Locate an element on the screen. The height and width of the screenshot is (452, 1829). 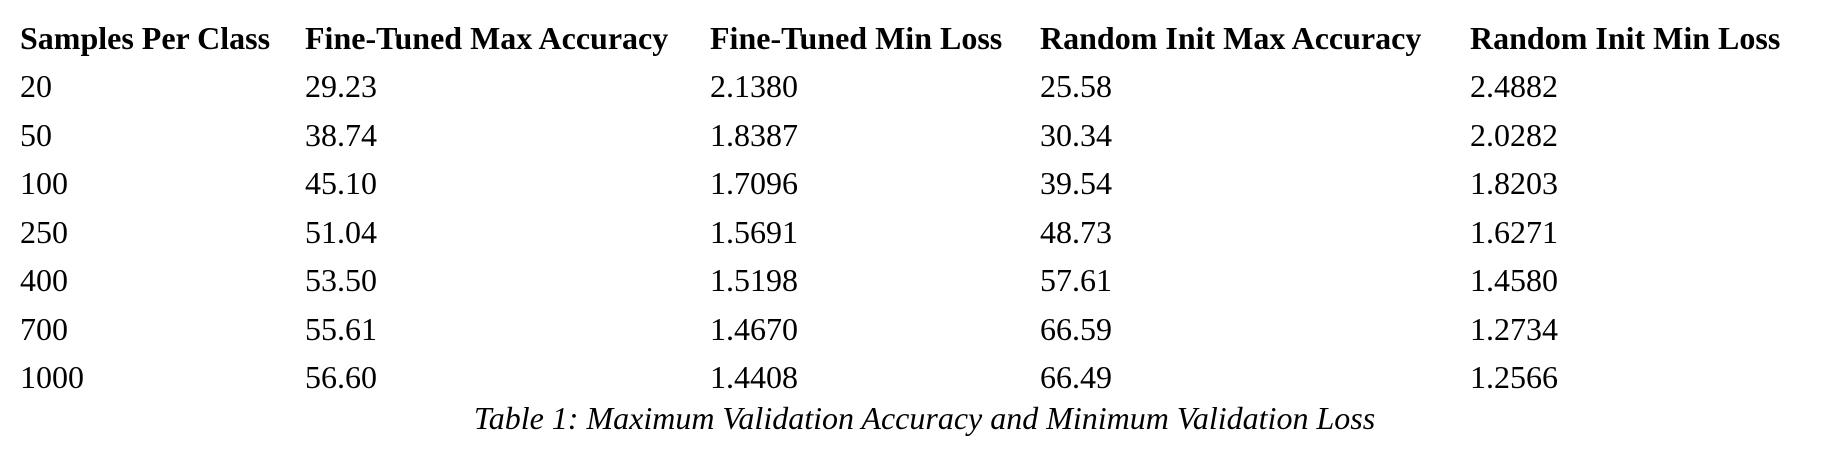
cell-ft-max-accuracy: 45.10 is located at coordinates (341, 183).